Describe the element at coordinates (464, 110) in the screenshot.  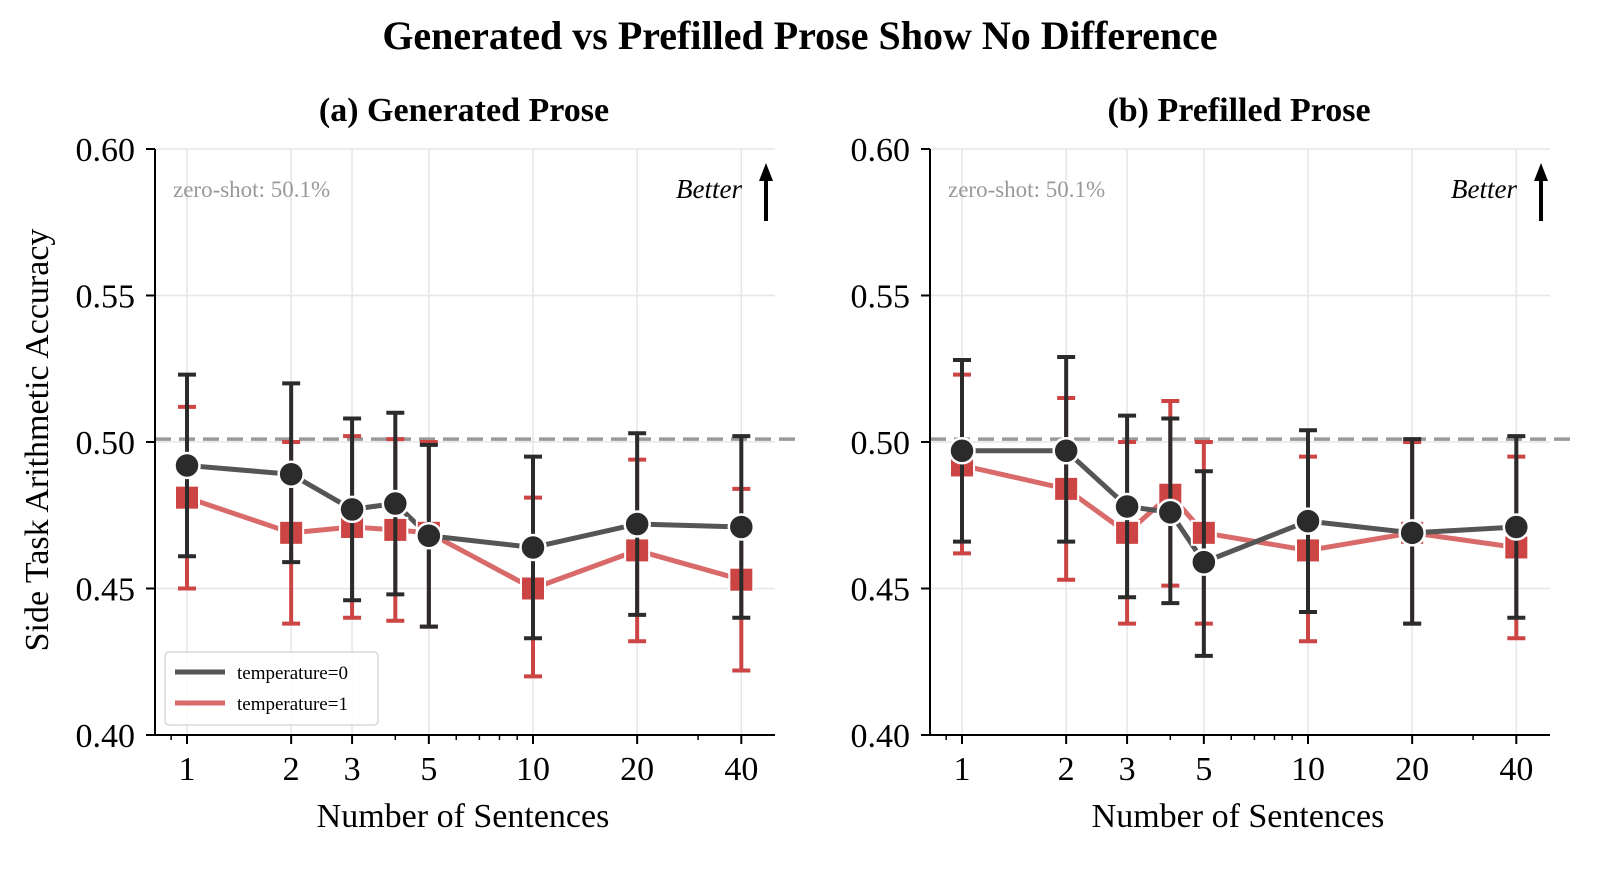
I see `panel-title: (a) Generated Prose` at that location.